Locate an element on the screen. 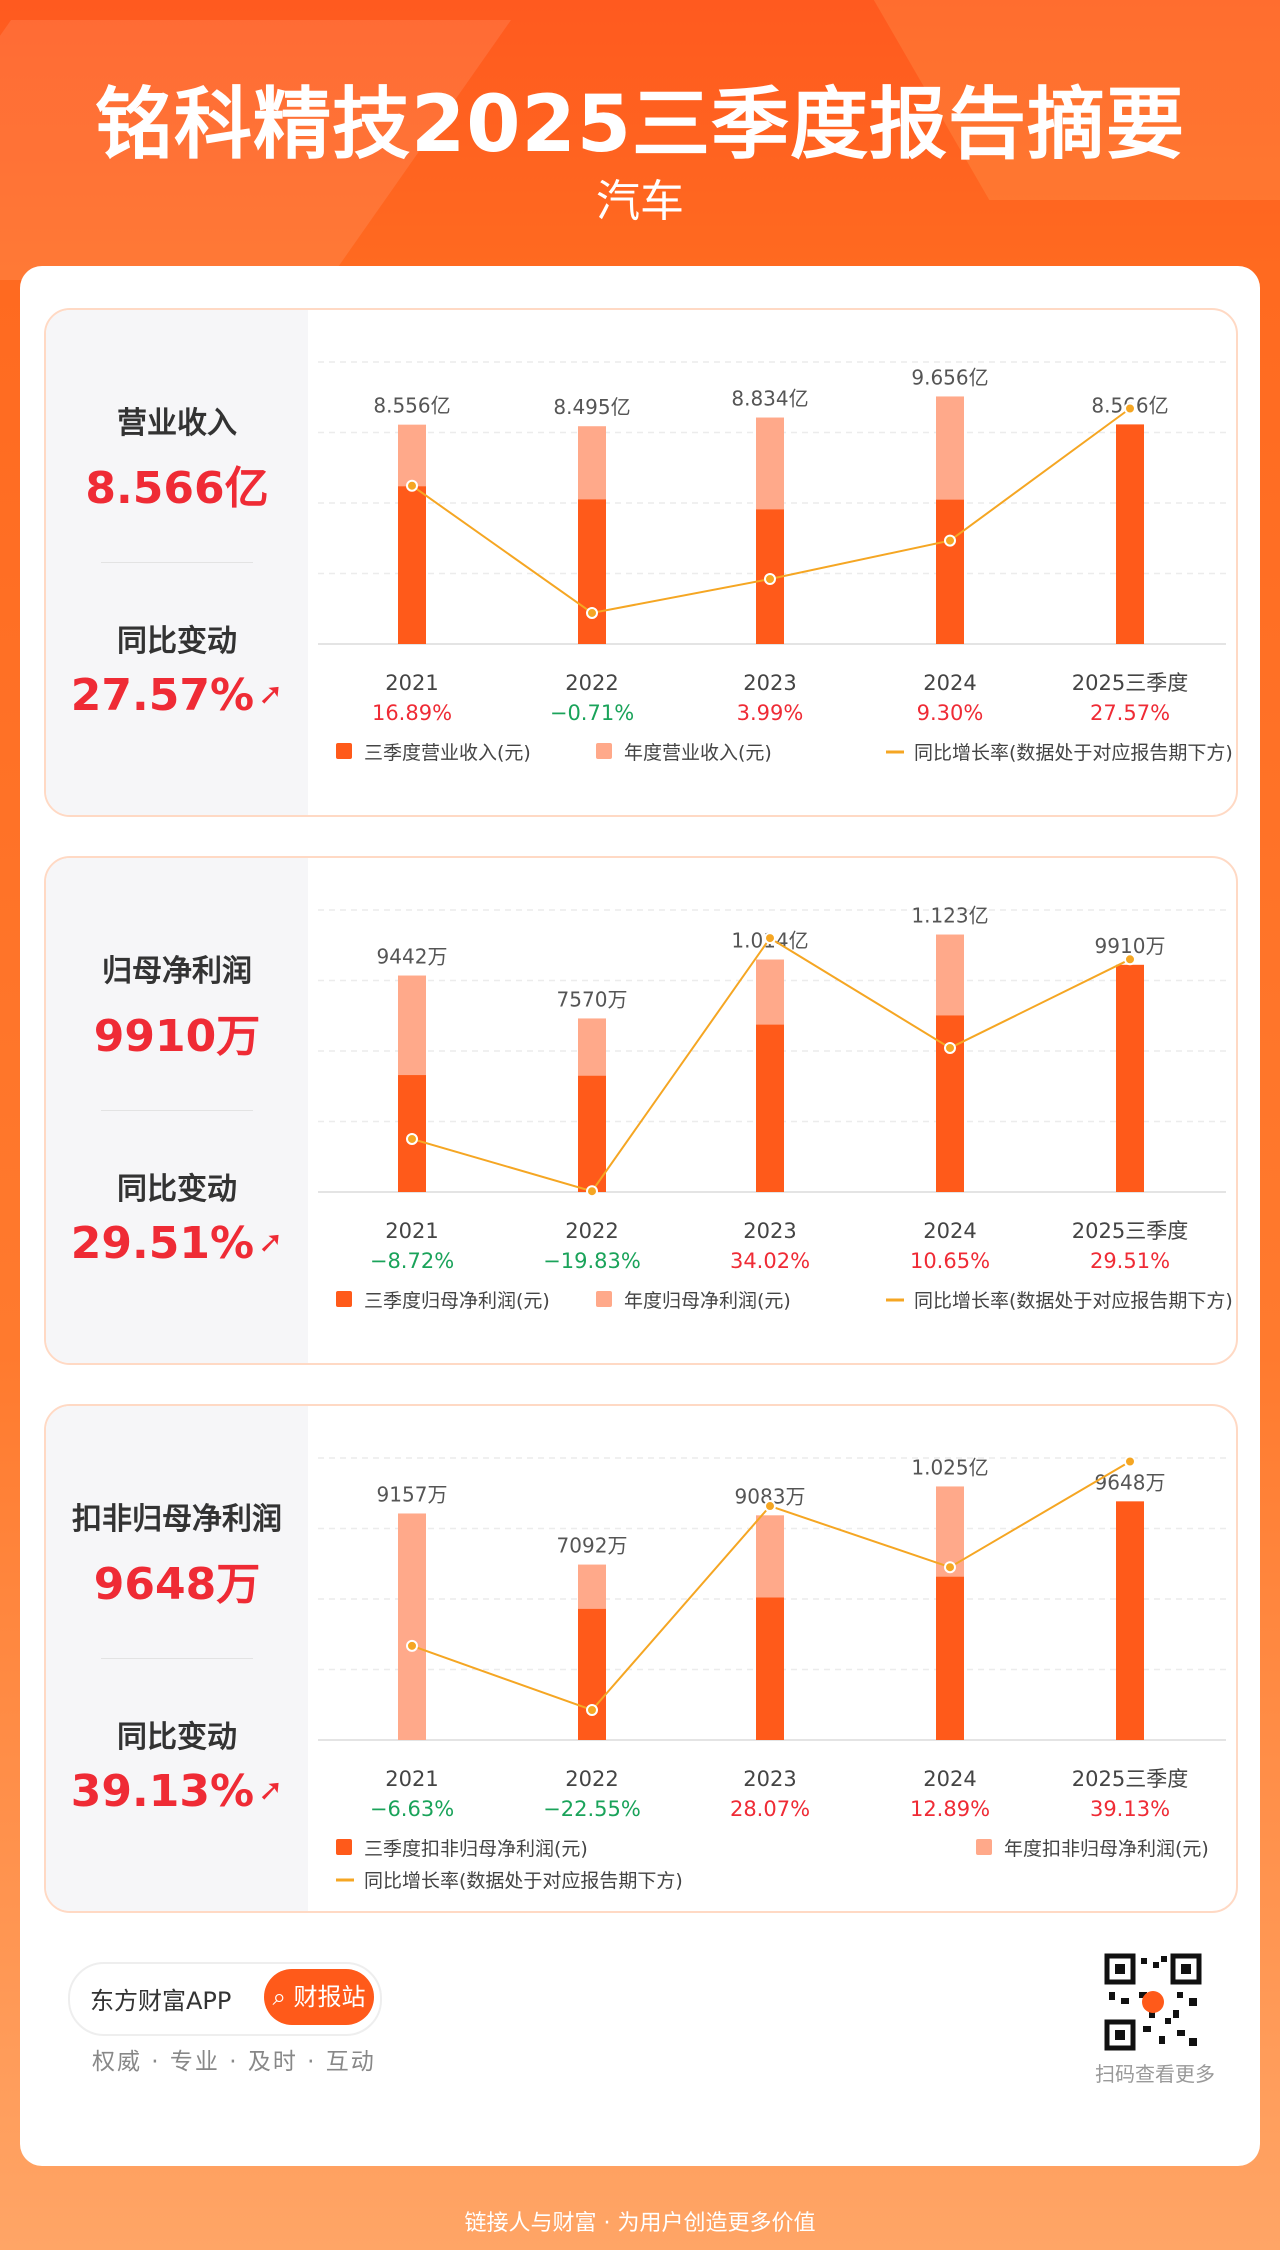 This screenshot has height=2250, width=1280. metric-column: 扣非归母净利润 9648万 同比变动 39.13% ➚ is located at coordinates (177, 1658).